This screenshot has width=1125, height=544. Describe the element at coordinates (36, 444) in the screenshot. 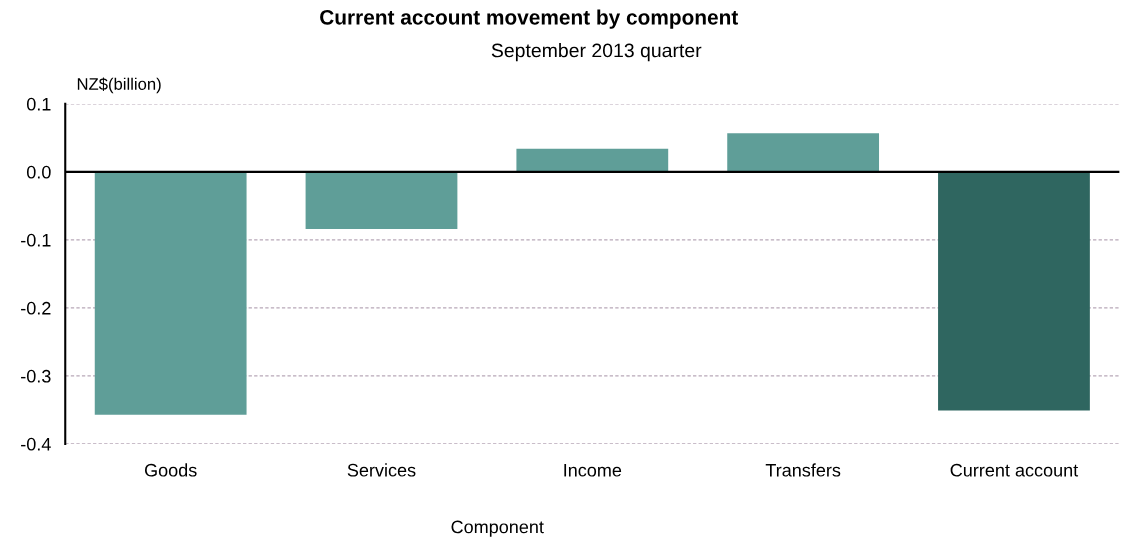

I see `y-tick-label: -0.4` at that location.